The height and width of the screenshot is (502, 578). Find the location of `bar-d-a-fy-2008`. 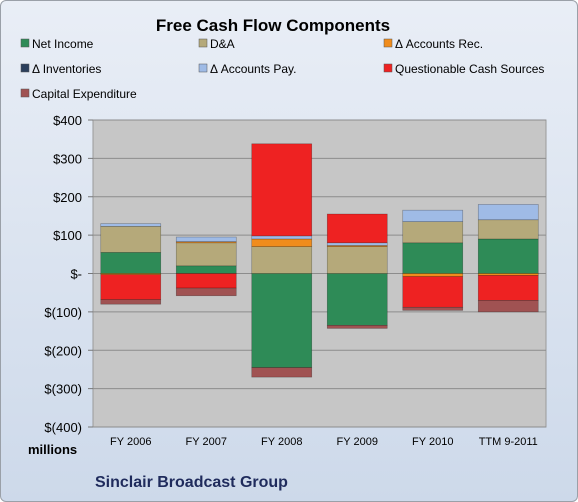

bar-d-a-fy-2008 is located at coordinates (282, 260).